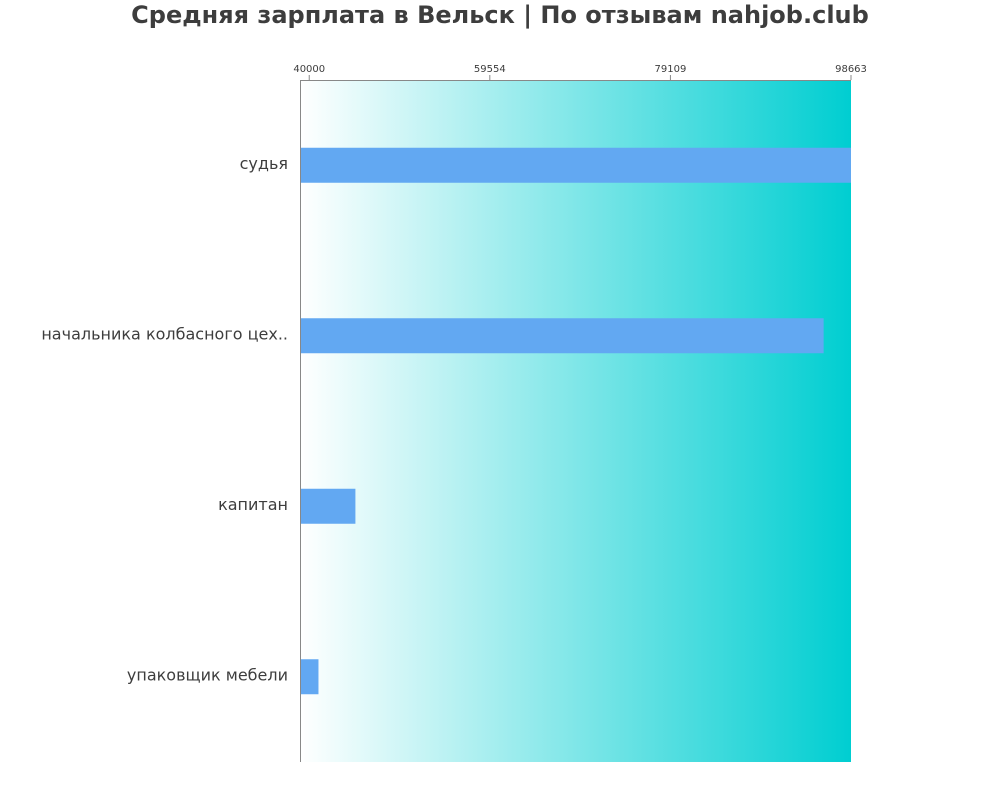  I want to click on x-tick-label-1: 59554, so click(490, 69).